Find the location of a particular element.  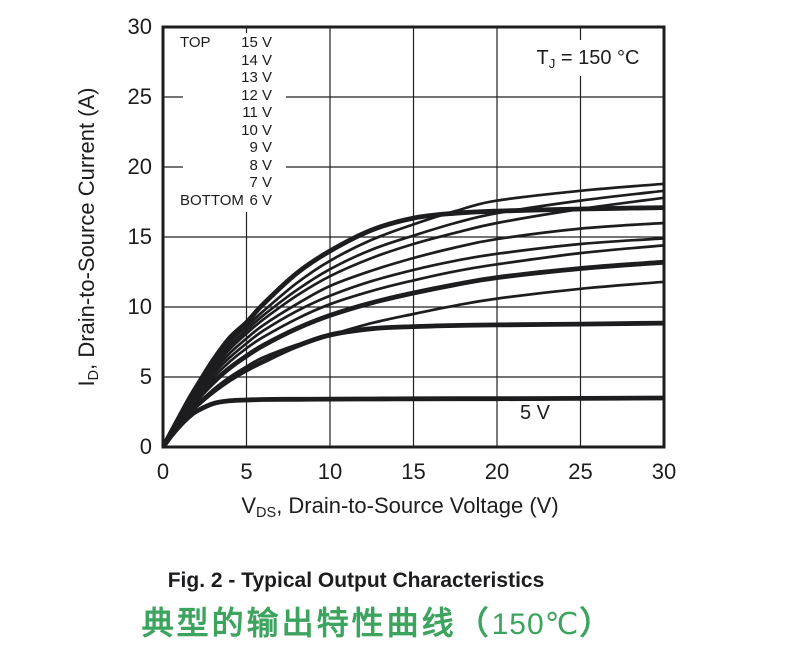

legend-voltage: 6 V is located at coordinates (260, 200).